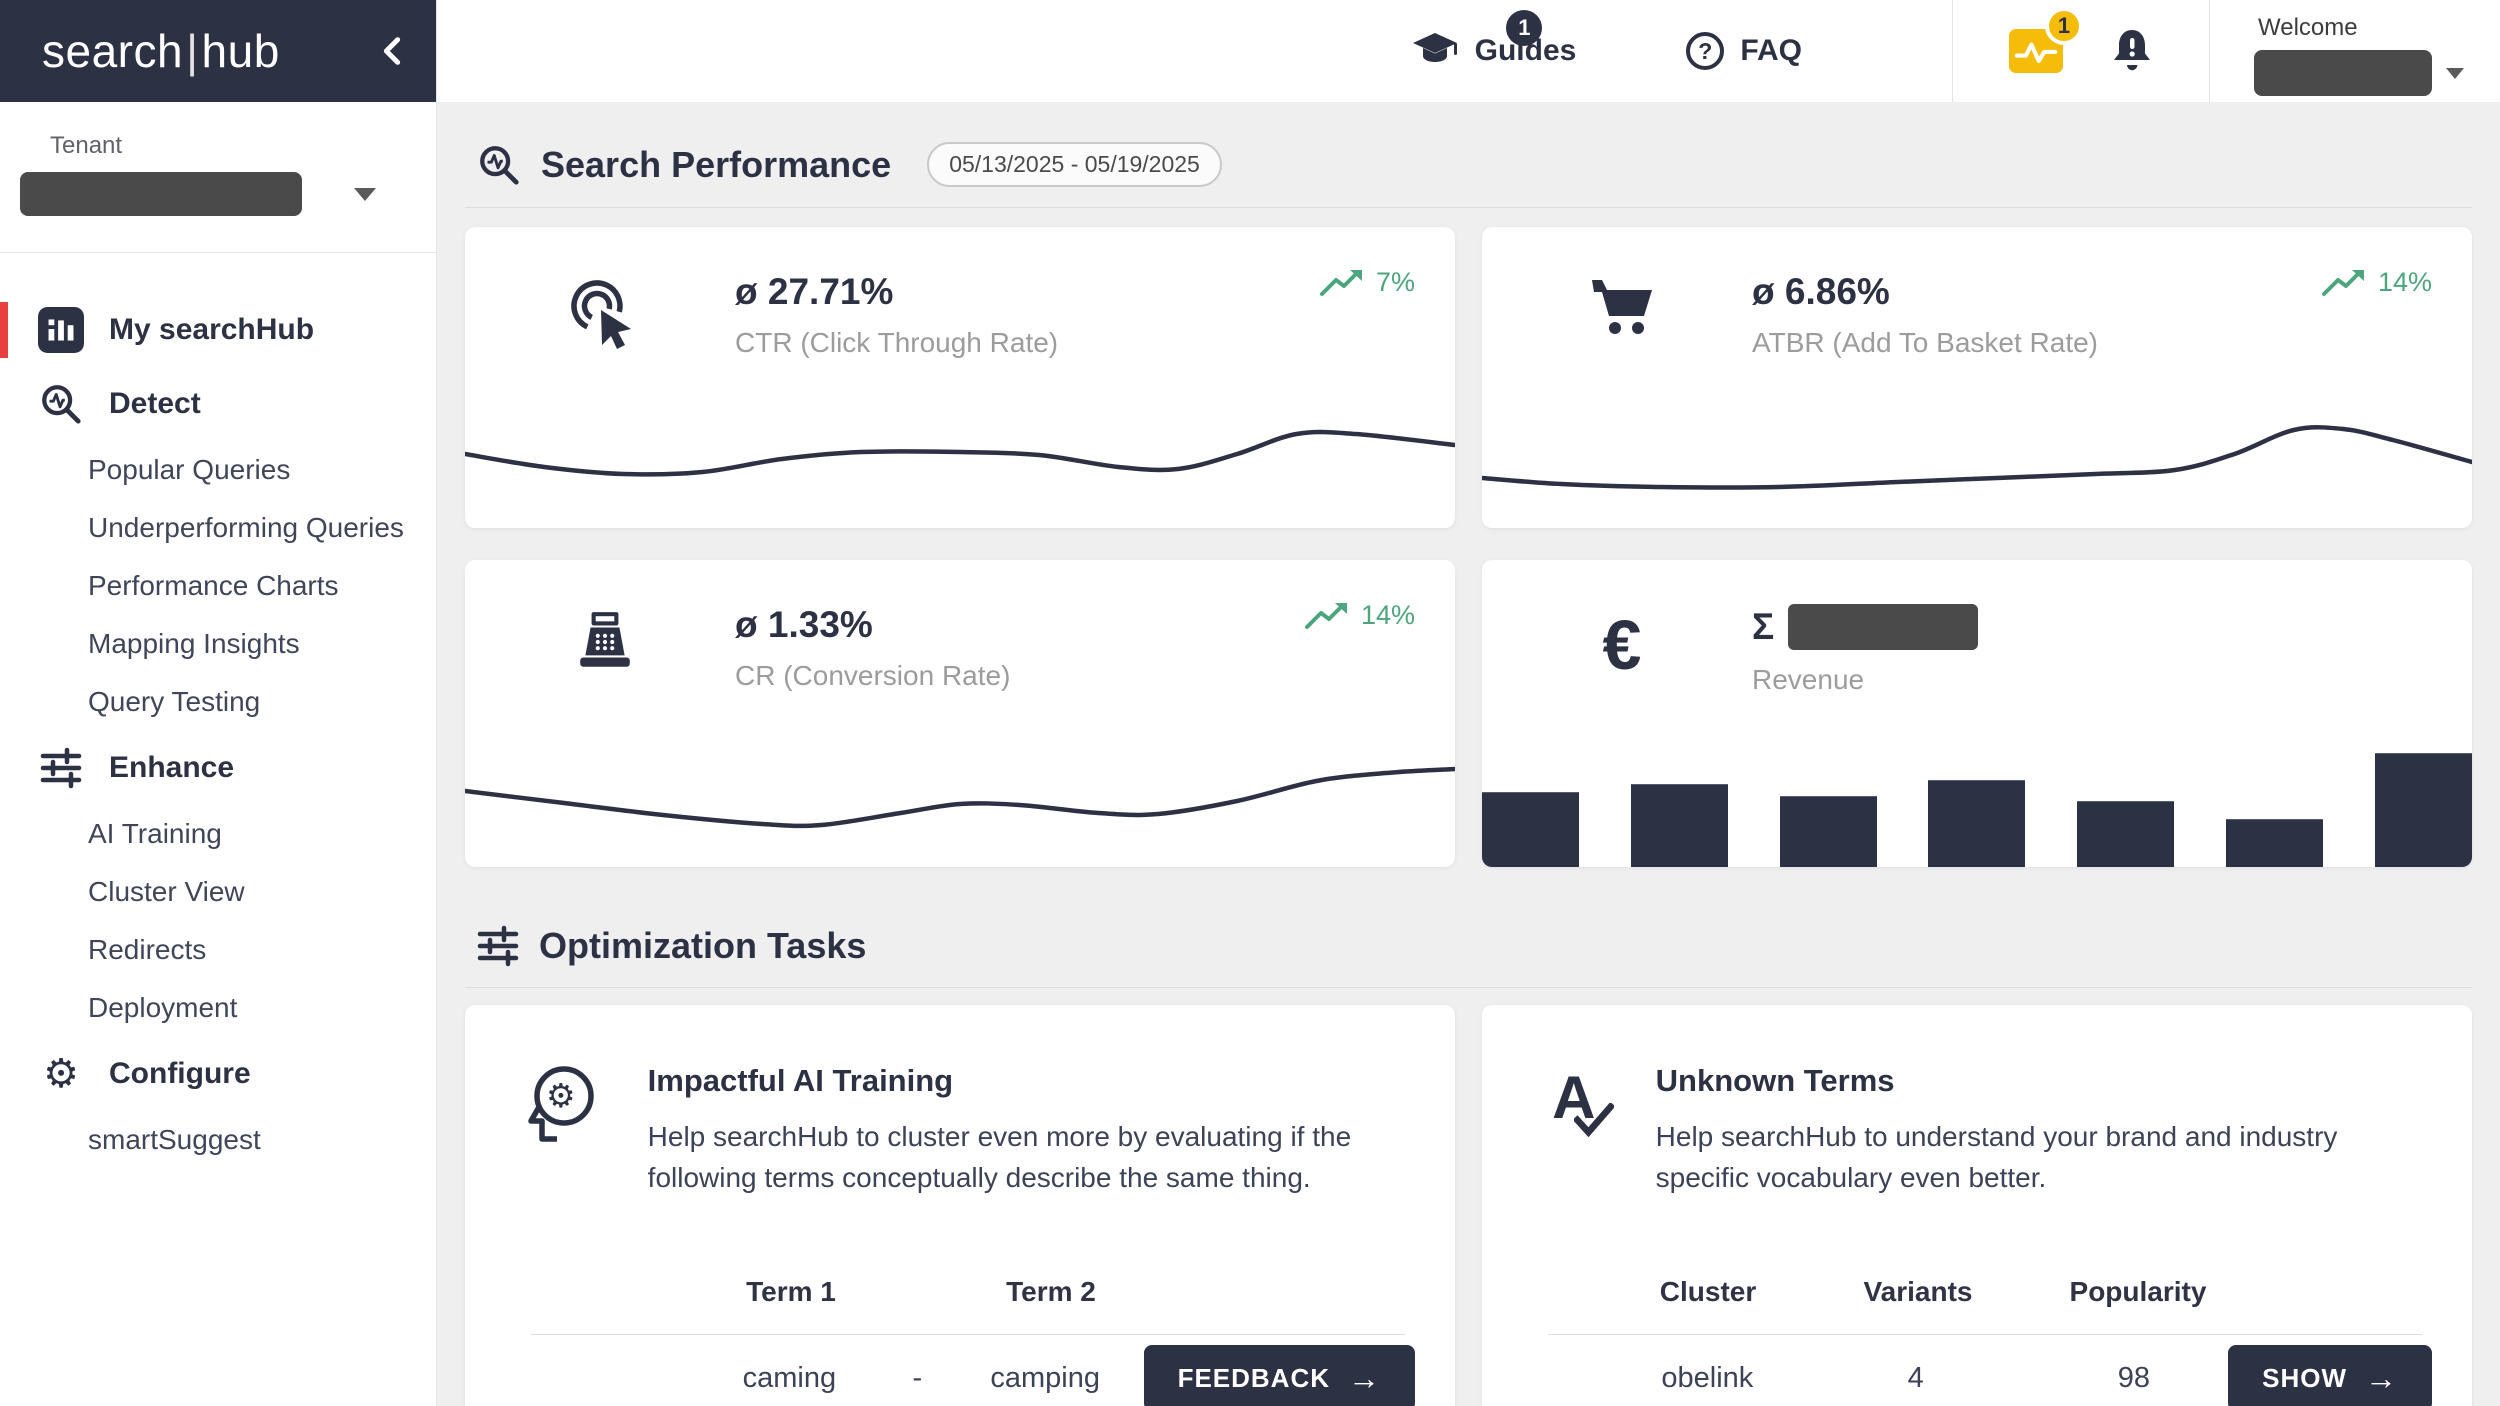 This screenshot has width=2500, height=1406. Describe the element at coordinates (218, 194) in the screenshot. I see `tenant-selector` at that location.